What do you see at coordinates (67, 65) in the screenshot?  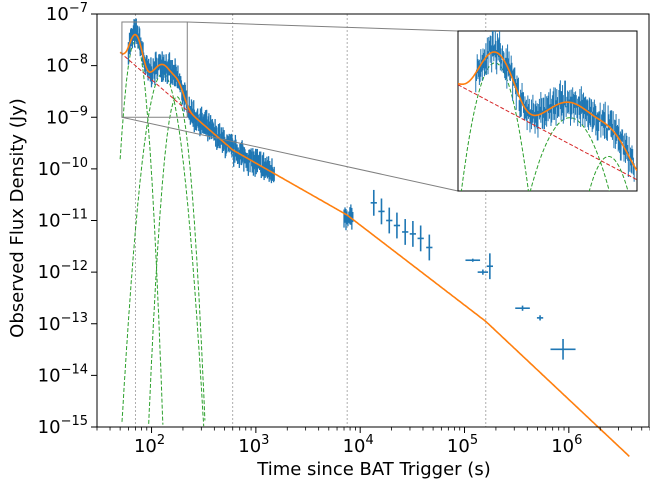 I see `y-tick-label: 10⁻⁸` at bounding box center [67, 65].